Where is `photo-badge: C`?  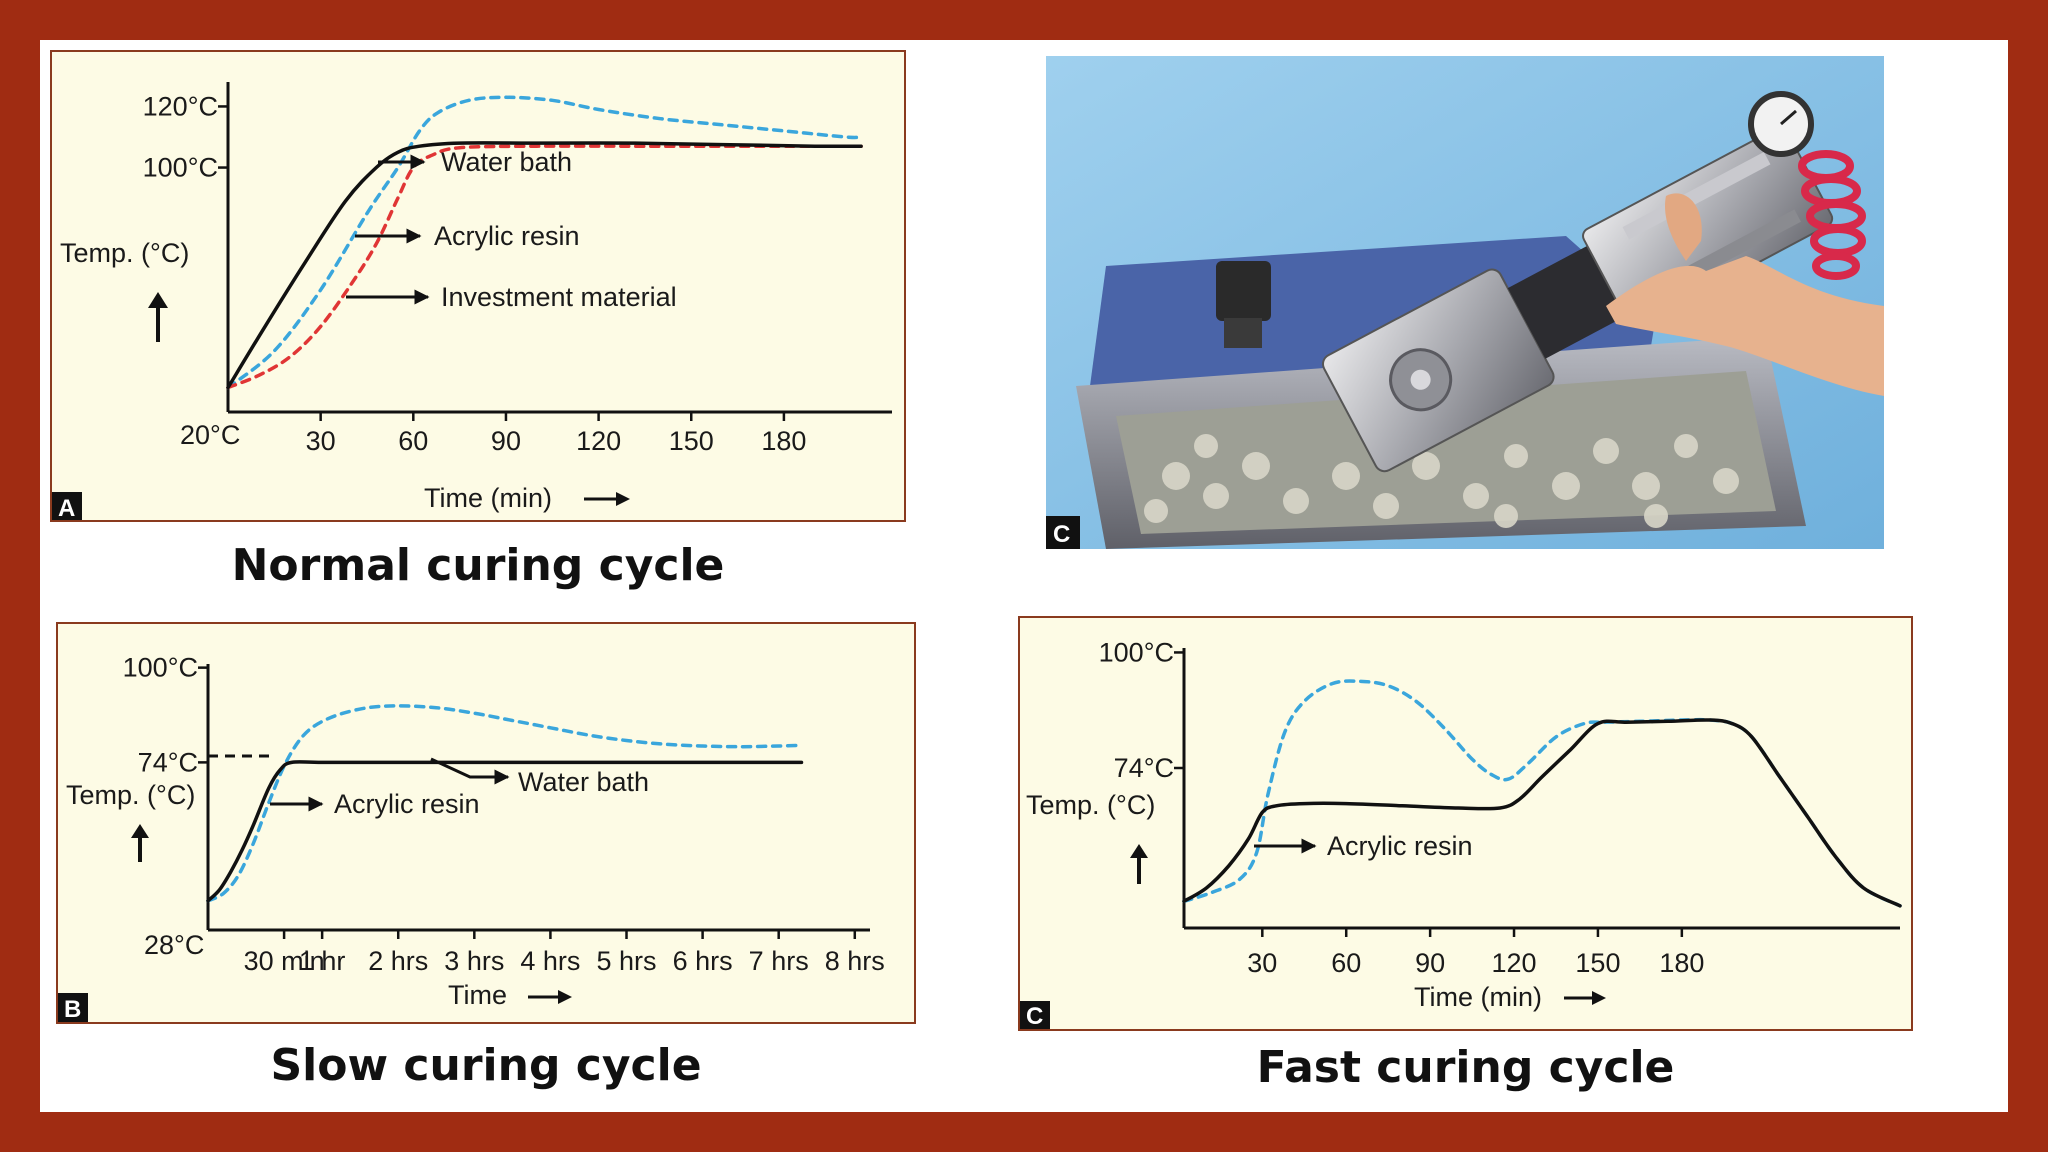 photo-badge: C is located at coordinates (1063, 532).